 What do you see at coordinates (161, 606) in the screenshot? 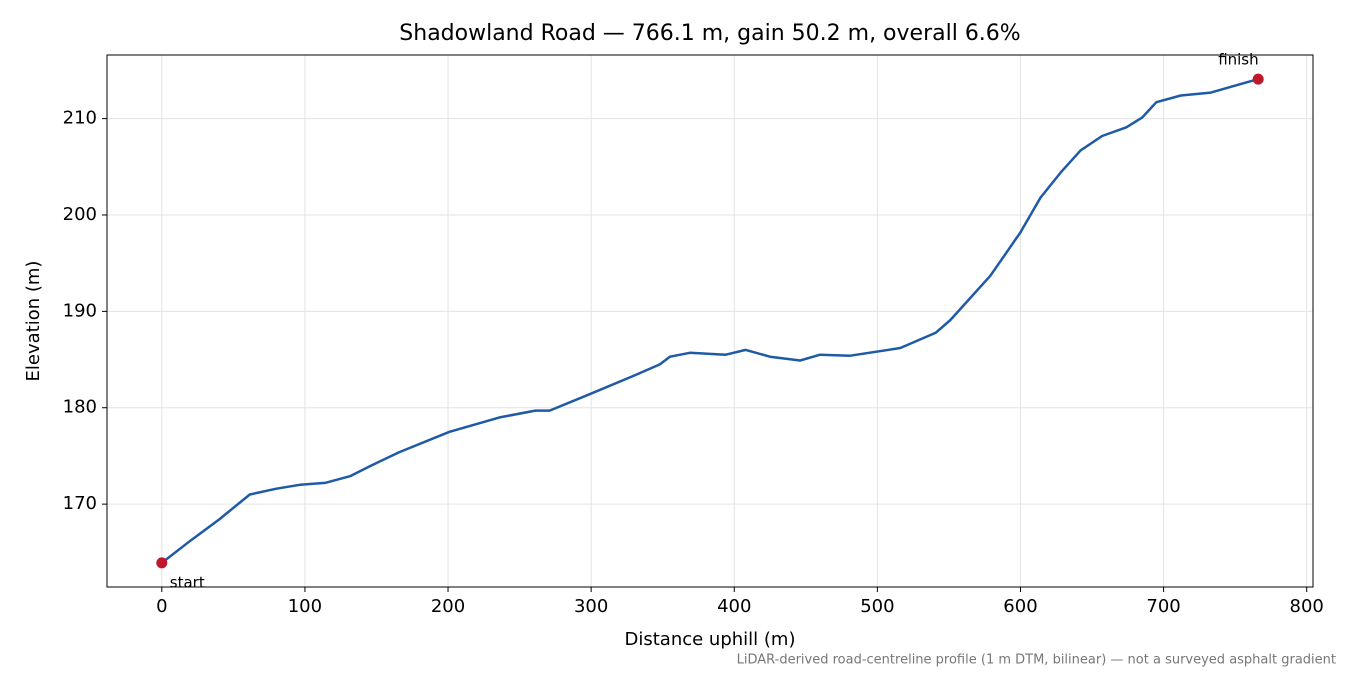
I see `x-tick-label: 0` at bounding box center [161, 606].